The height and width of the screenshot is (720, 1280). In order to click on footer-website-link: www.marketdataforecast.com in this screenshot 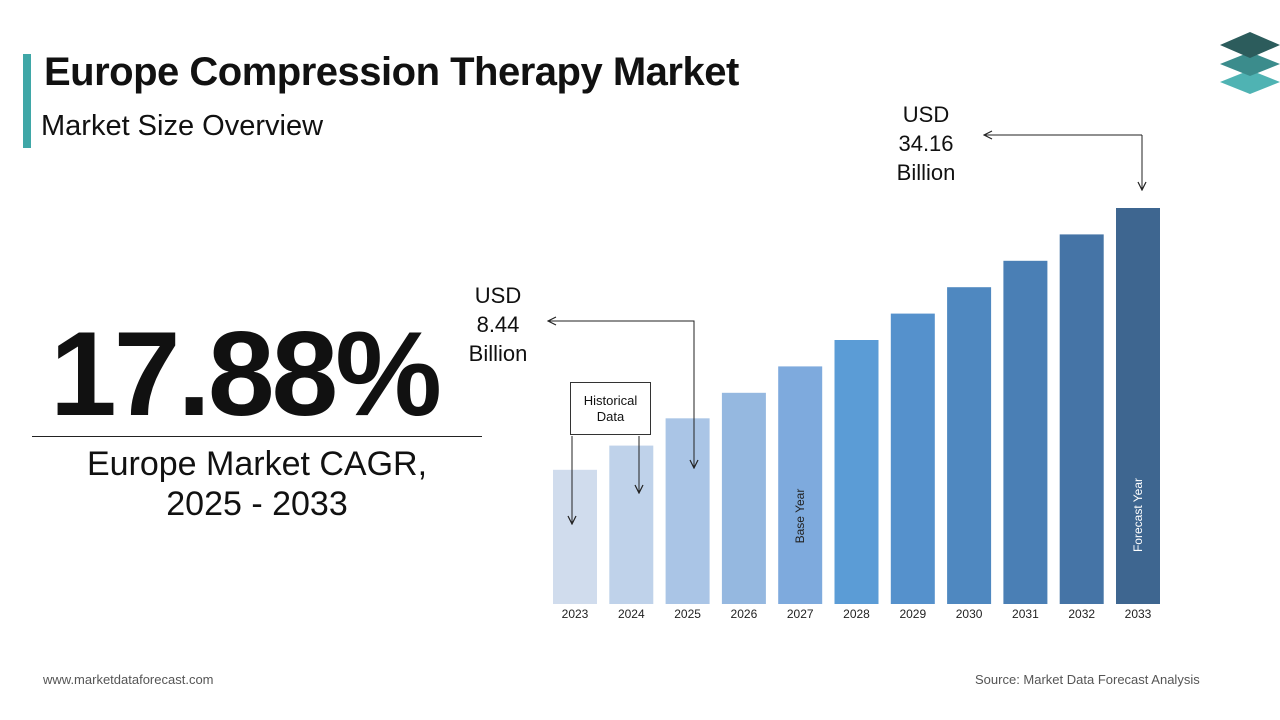, I will do `click(128, 679)`.